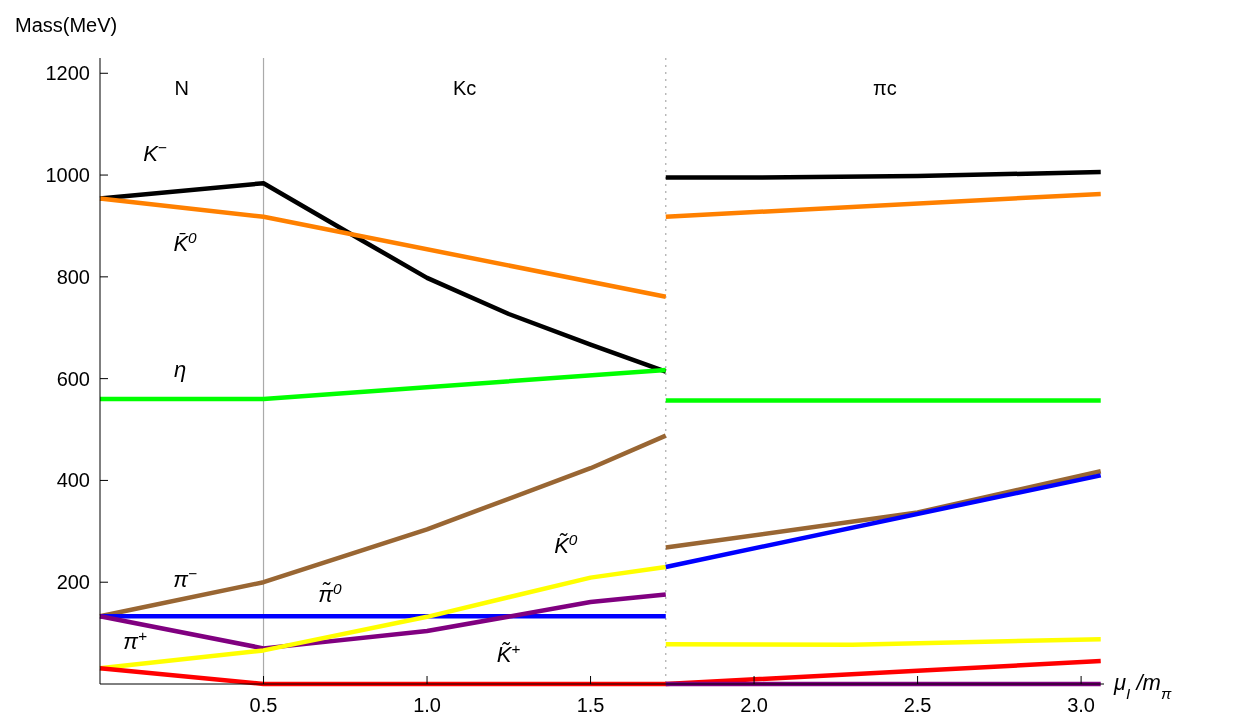 This screenshot has height=728, width=1242. I want to click on x-tick-label: 0.5, so click(263, 705).